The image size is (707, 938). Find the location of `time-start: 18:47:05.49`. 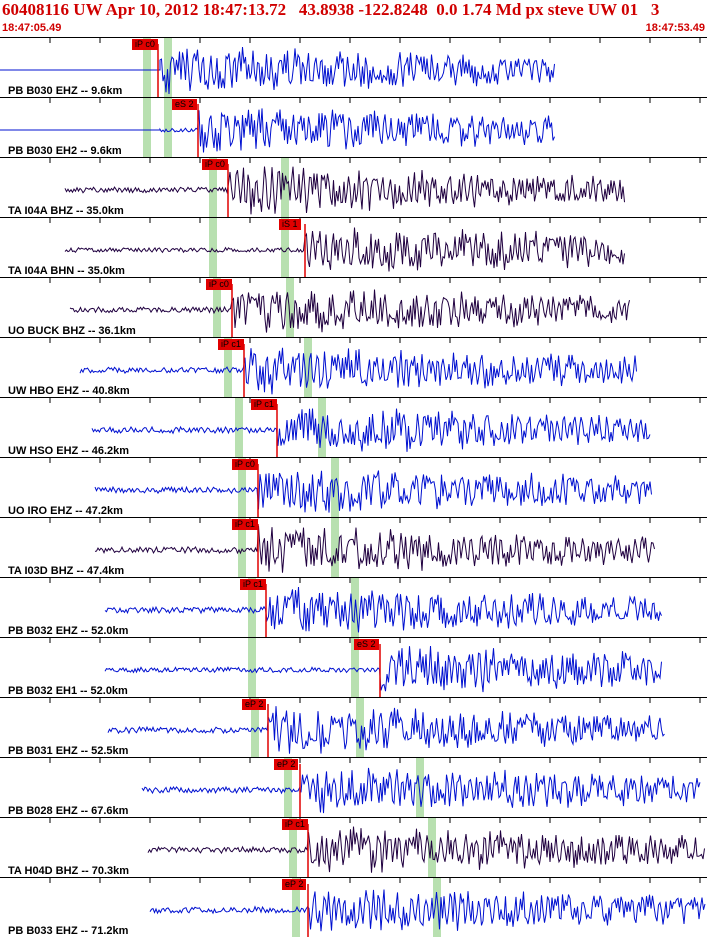

time-start: 18:47:05.49 is located at coordinates (32, 28).